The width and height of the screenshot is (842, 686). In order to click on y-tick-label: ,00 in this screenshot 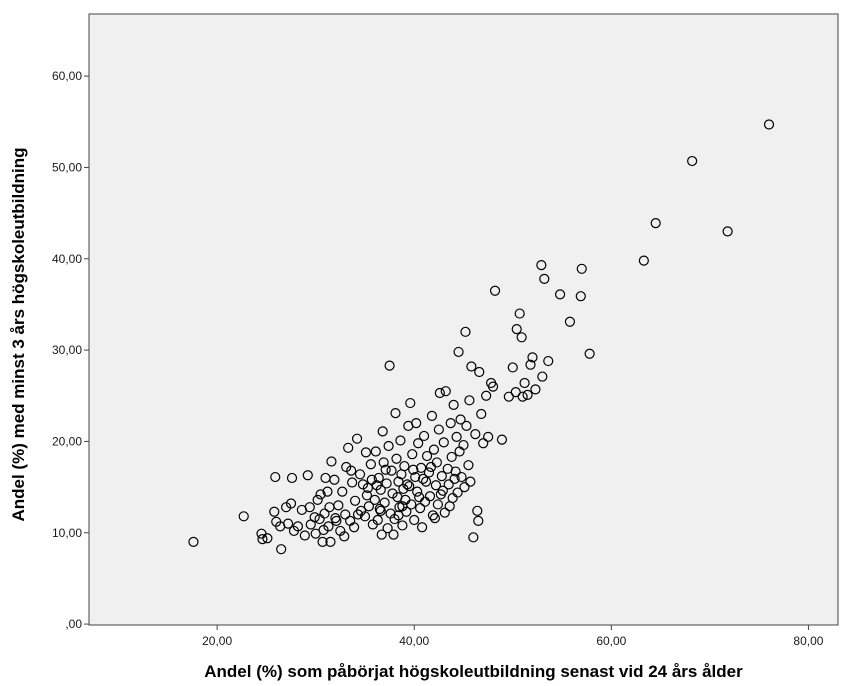, I will do `click(73, 624)`.